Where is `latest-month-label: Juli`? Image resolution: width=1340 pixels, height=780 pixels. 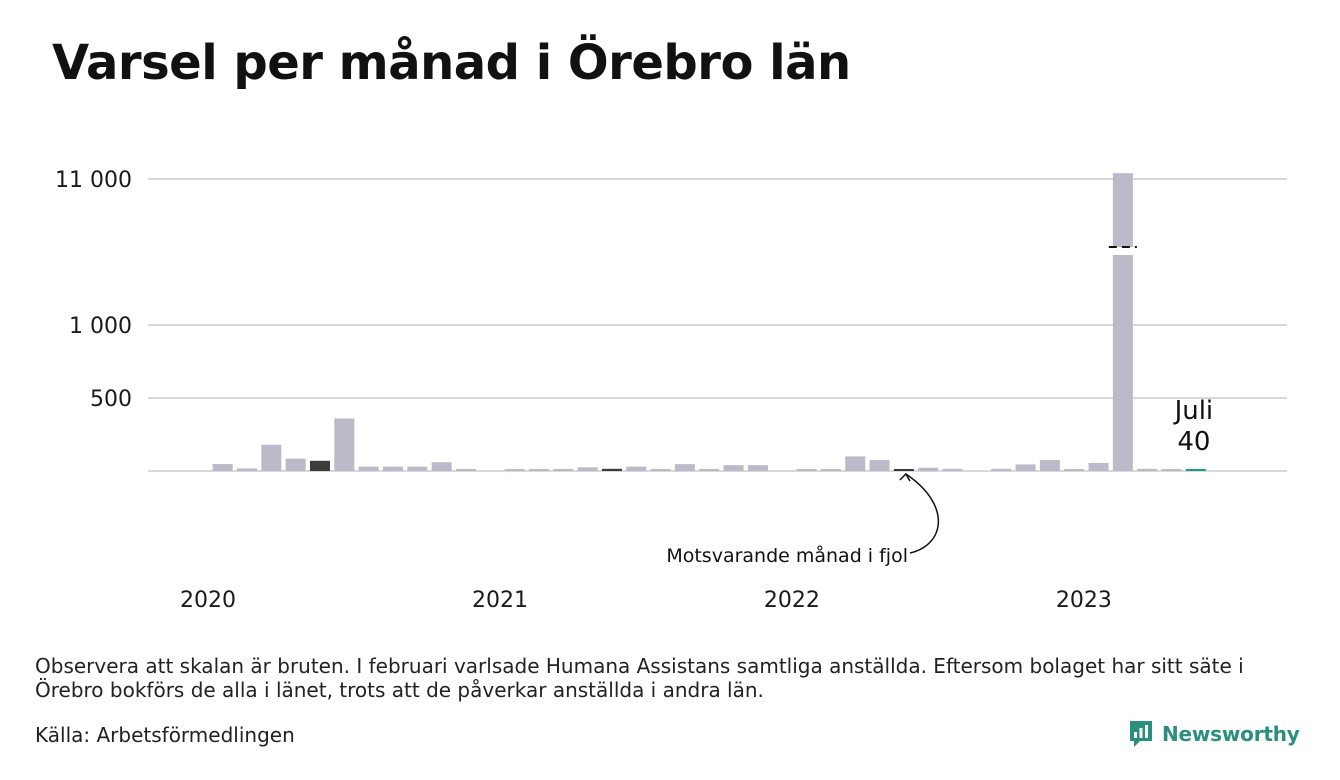
latest-month-label: Juli is located at coordinates (1193, 411).